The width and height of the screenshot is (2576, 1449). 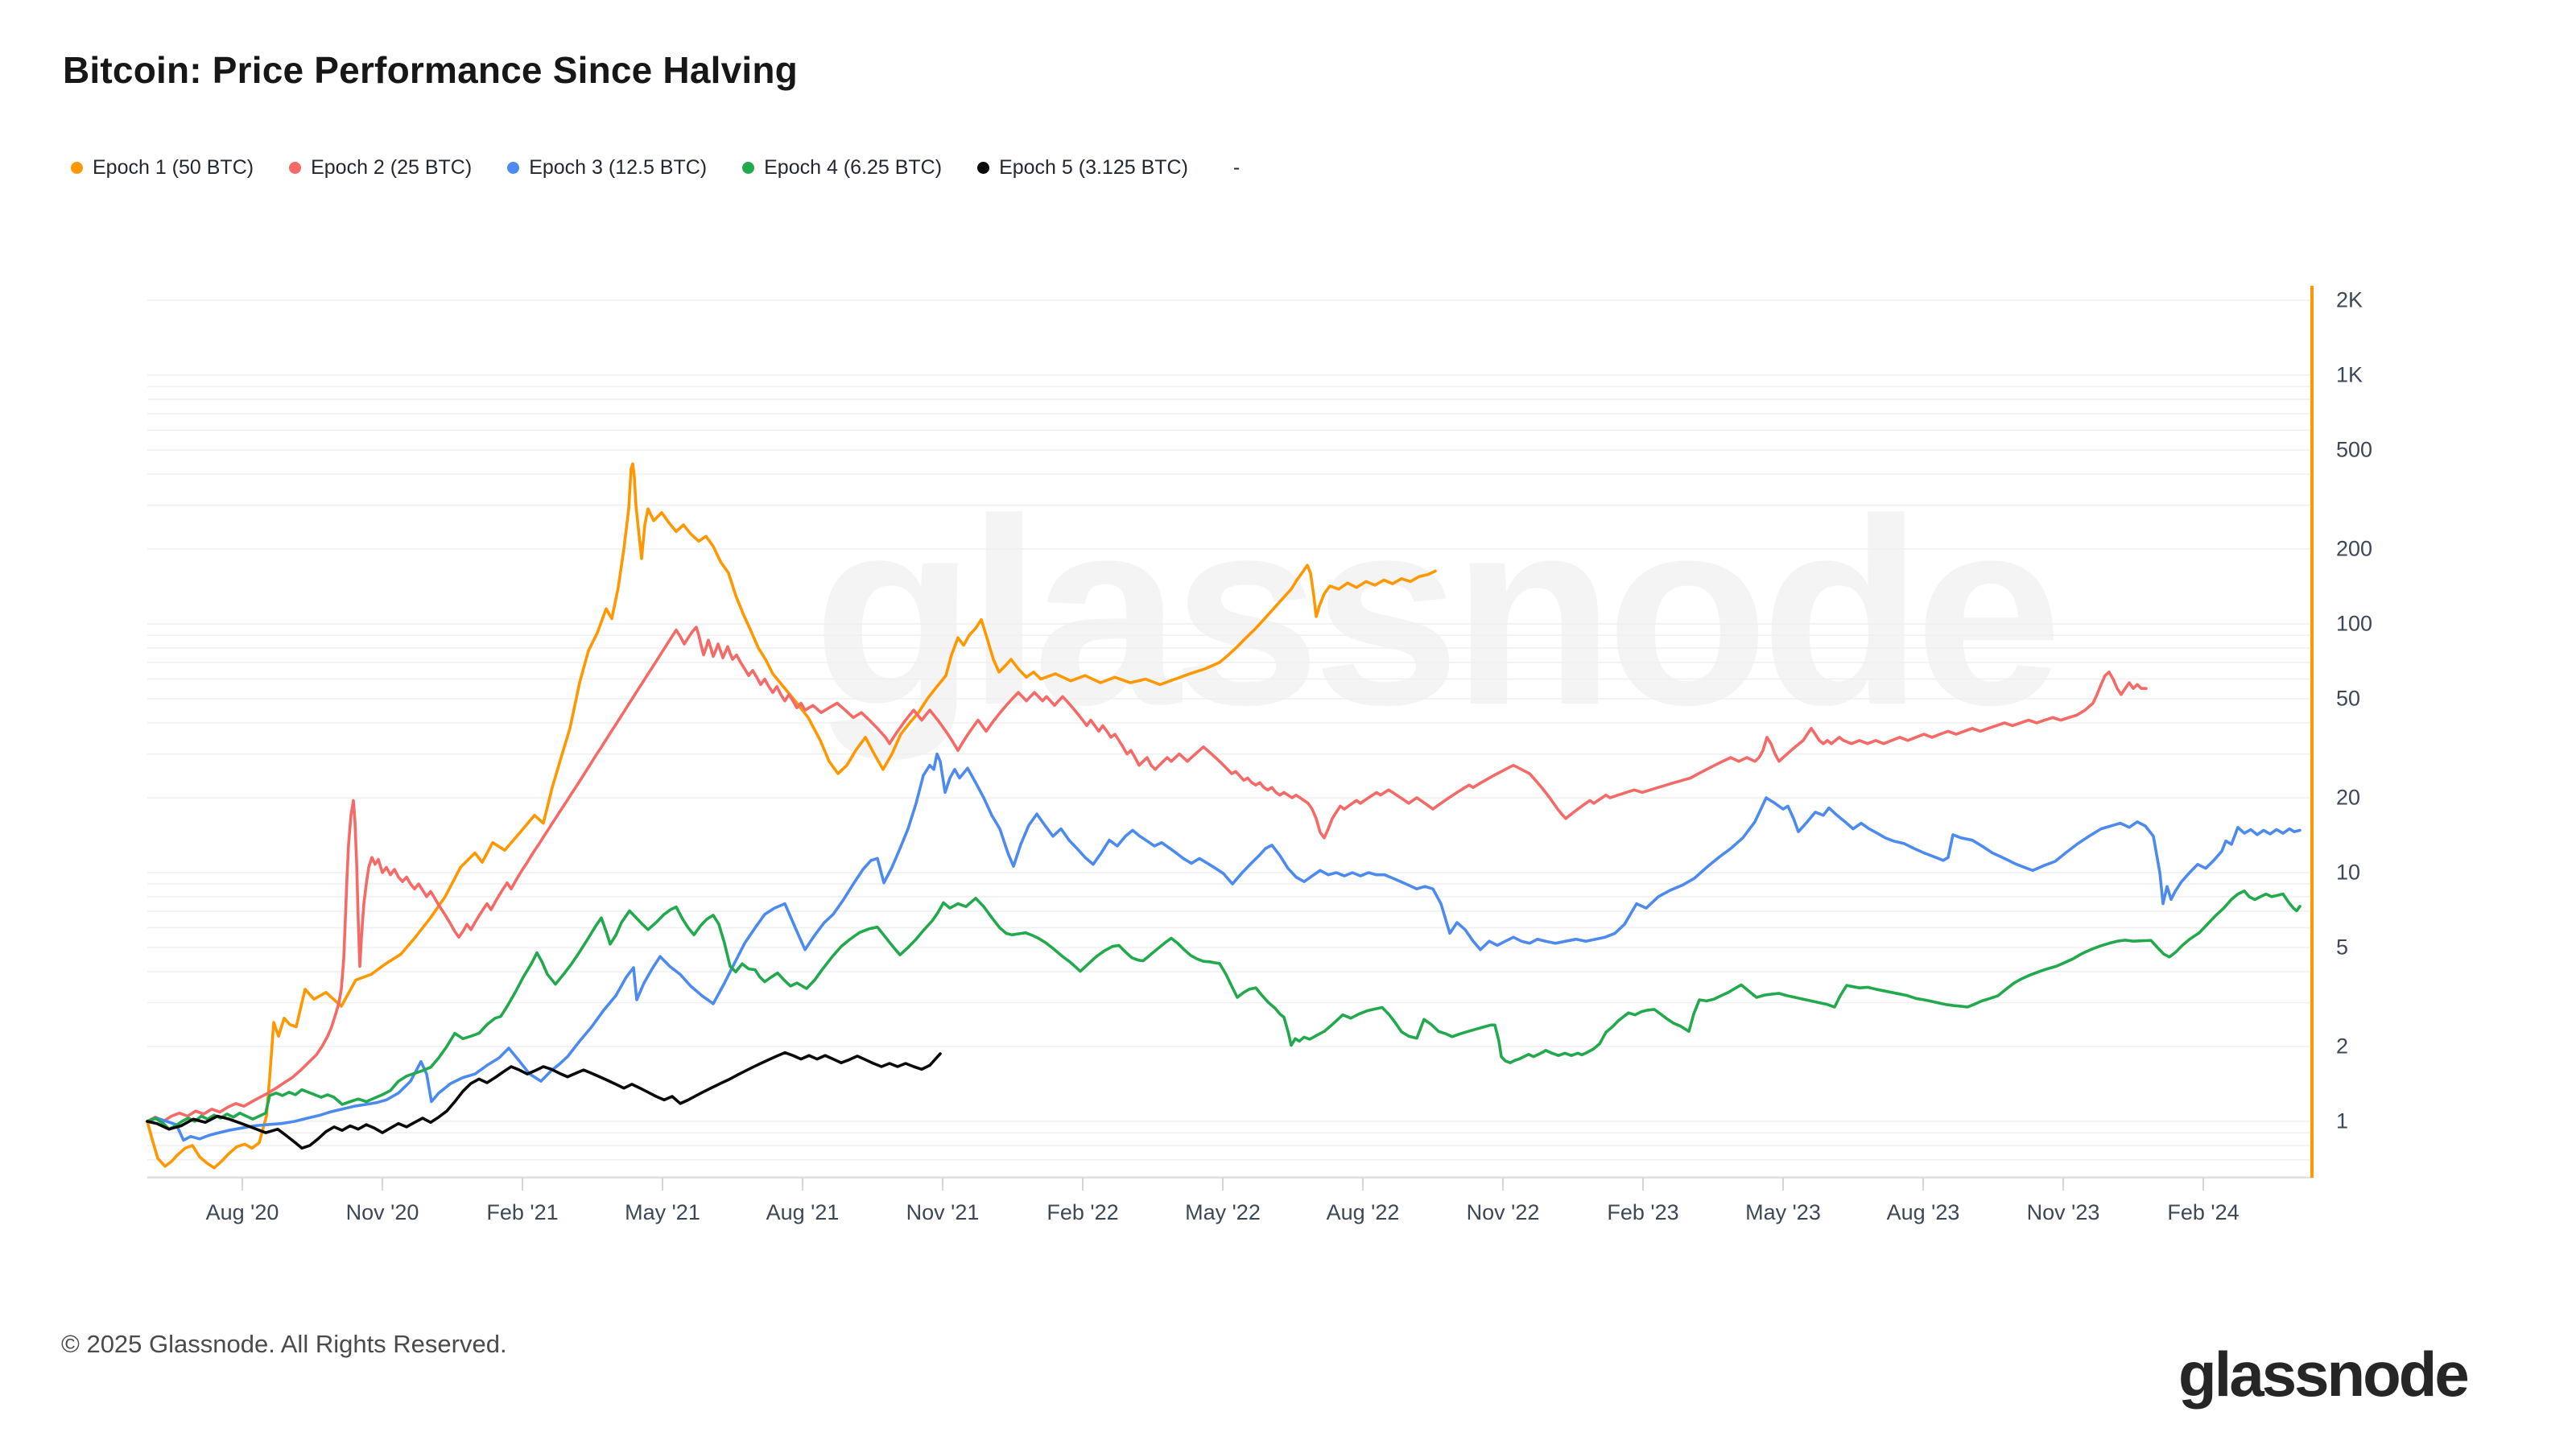 I want to click on x-axis-label-12: Aug '23, so click(x=1923, y=1212).